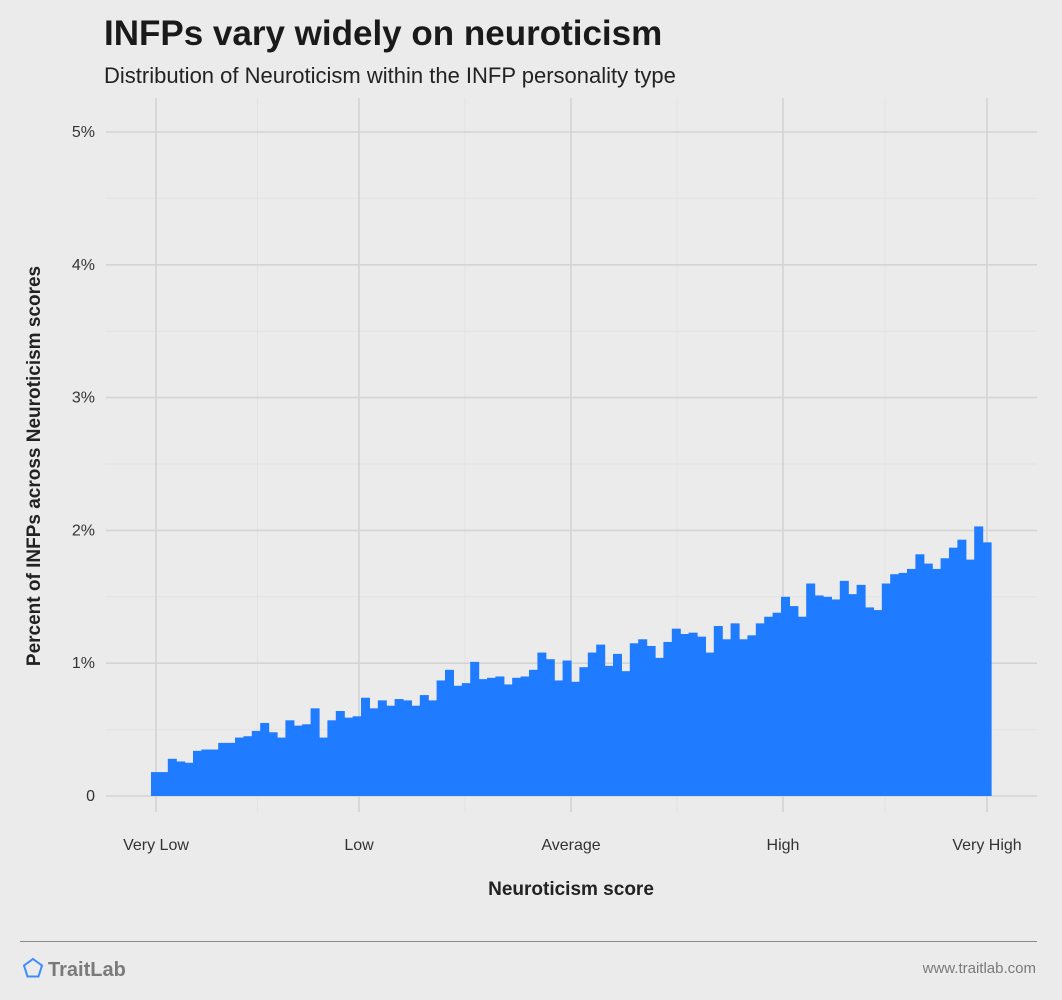  What do you see at coordinates (359, 845) in the screenshot?
I see `x-tick-label: Low` at bounding box center [359, 845].